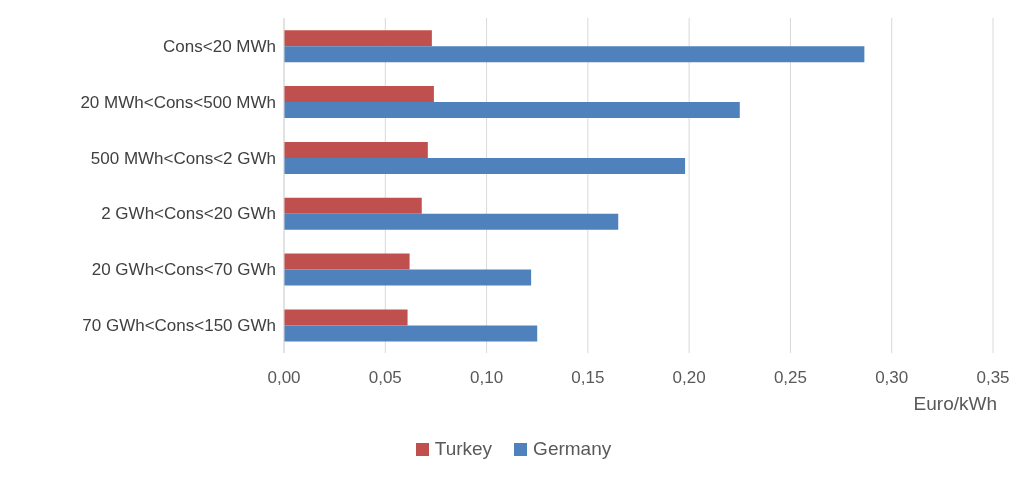 Image resolution: width=1027 pixels, height=492 pixels. I want to click on y-tick-label: 500 MWh<Cons<2 GWh, so click(183, 158).